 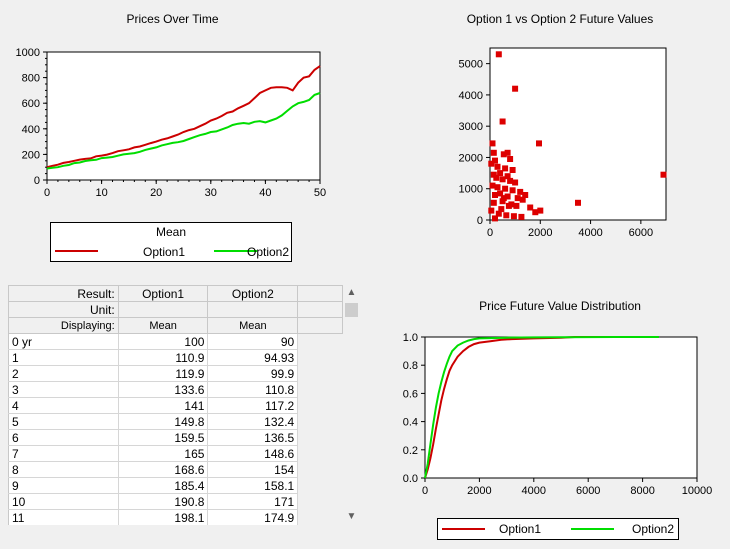 What do you see at coordinates (171, 123) in the screenshot?
I see `prices-over-time-chart: 0 10 20 30 40 50 0 200 400 600 800 1000` at bounding box center [171, 123].